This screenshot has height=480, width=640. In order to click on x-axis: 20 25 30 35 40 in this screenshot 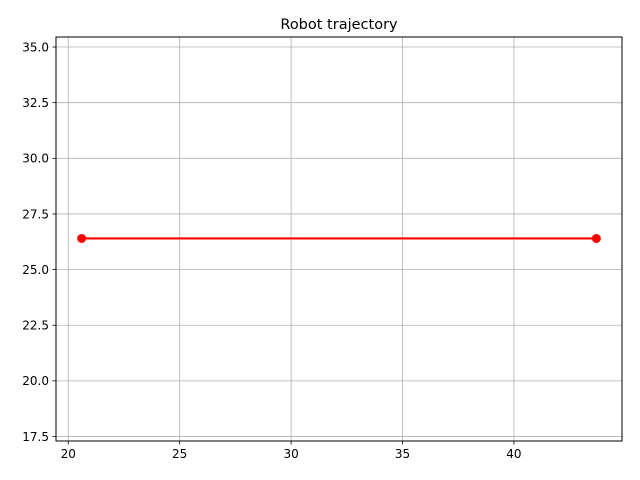, I will do `click(291, 451)`.